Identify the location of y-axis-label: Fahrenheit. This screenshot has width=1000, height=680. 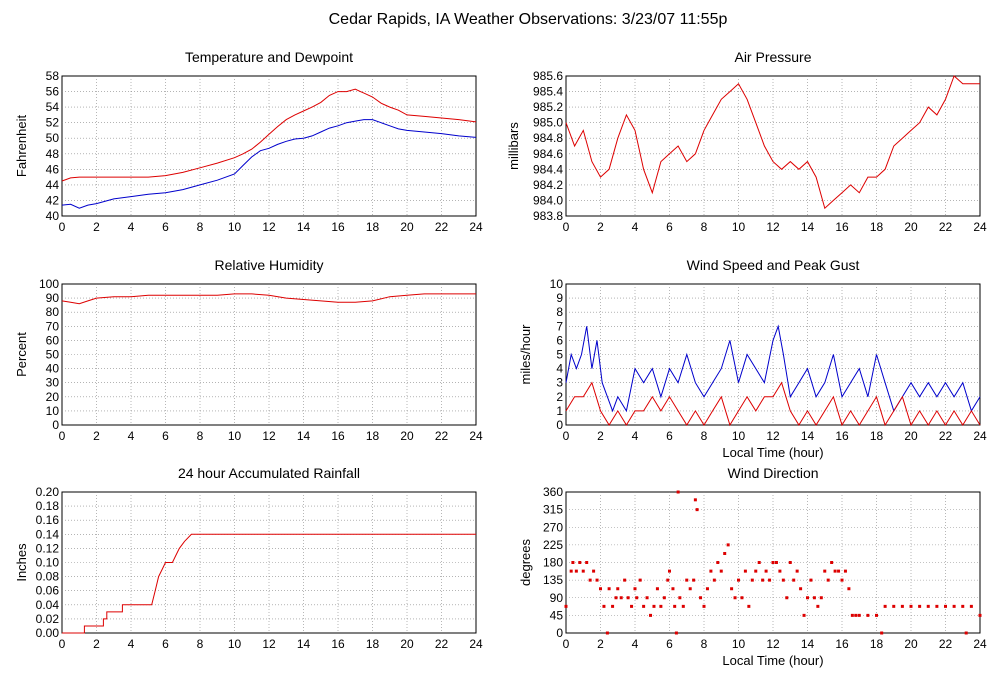
(21, 146).